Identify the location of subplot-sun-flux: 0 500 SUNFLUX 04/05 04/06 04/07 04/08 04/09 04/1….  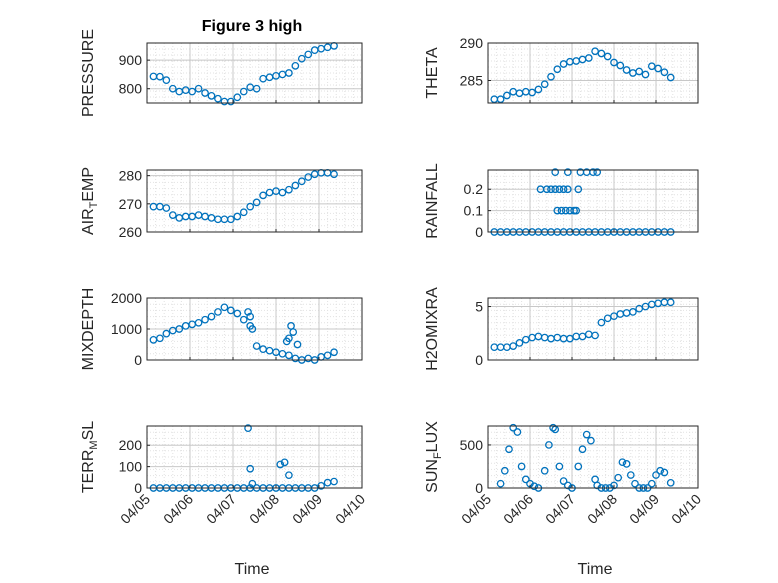
(564, 474).